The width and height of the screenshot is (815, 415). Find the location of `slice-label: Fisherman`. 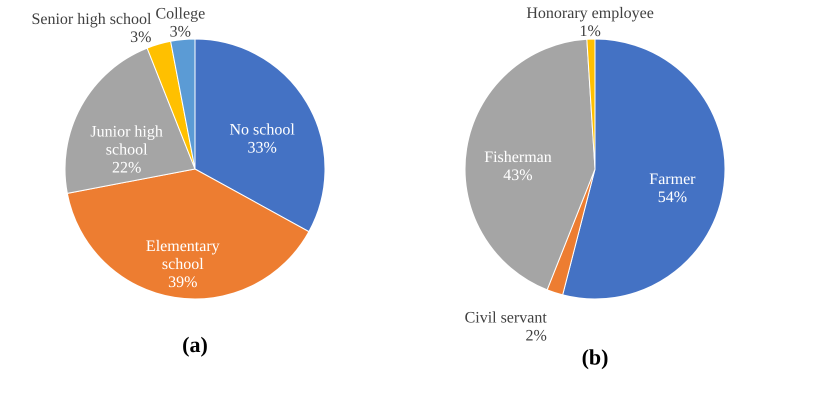

slice-label: Fisherman is located at coordinates (518, 157).